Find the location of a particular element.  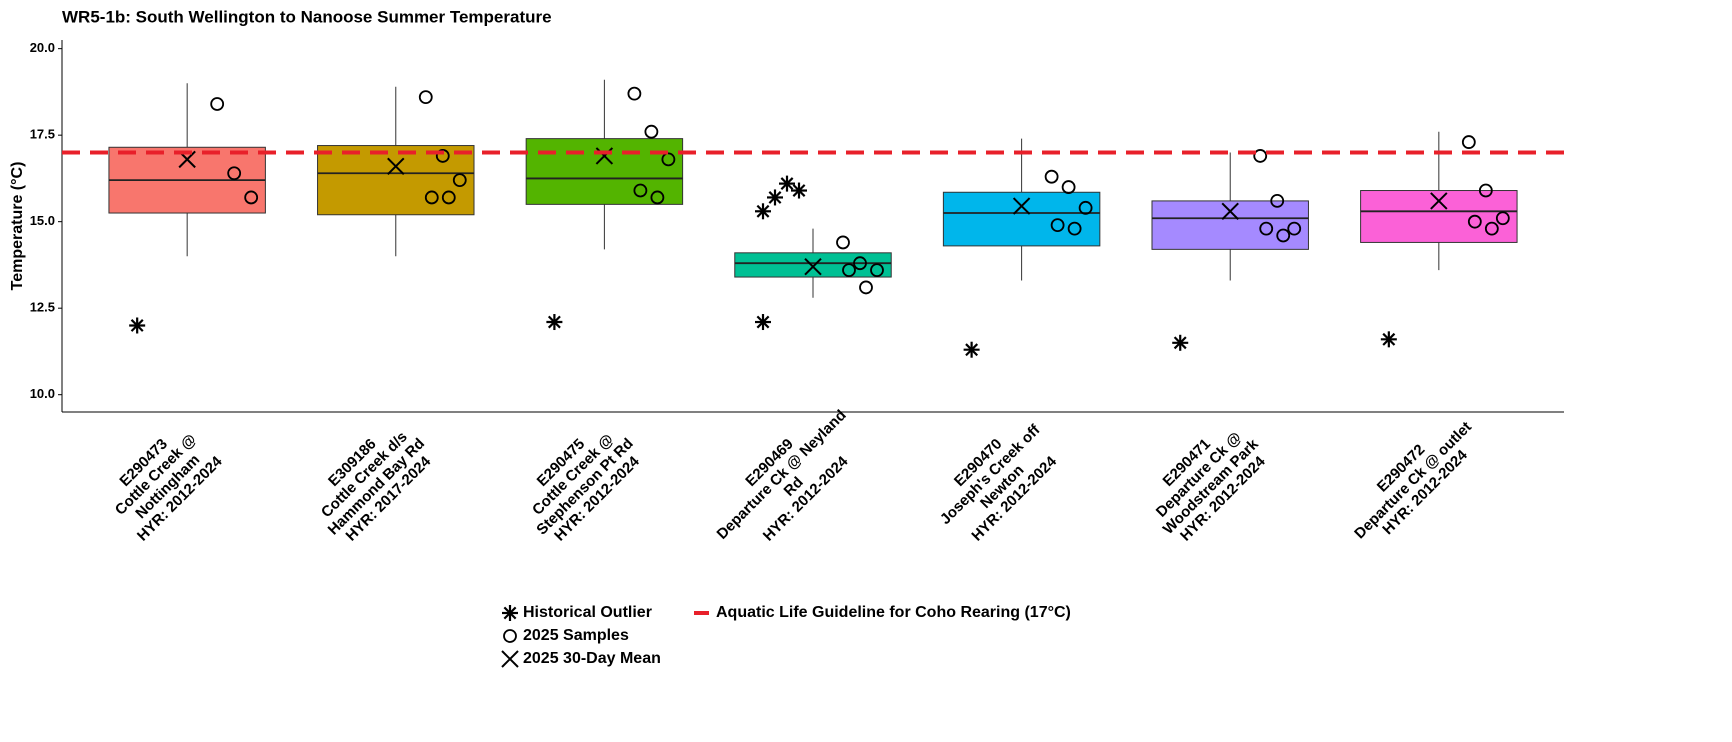

legend-mean-icon is located at coordinates (510, 659).